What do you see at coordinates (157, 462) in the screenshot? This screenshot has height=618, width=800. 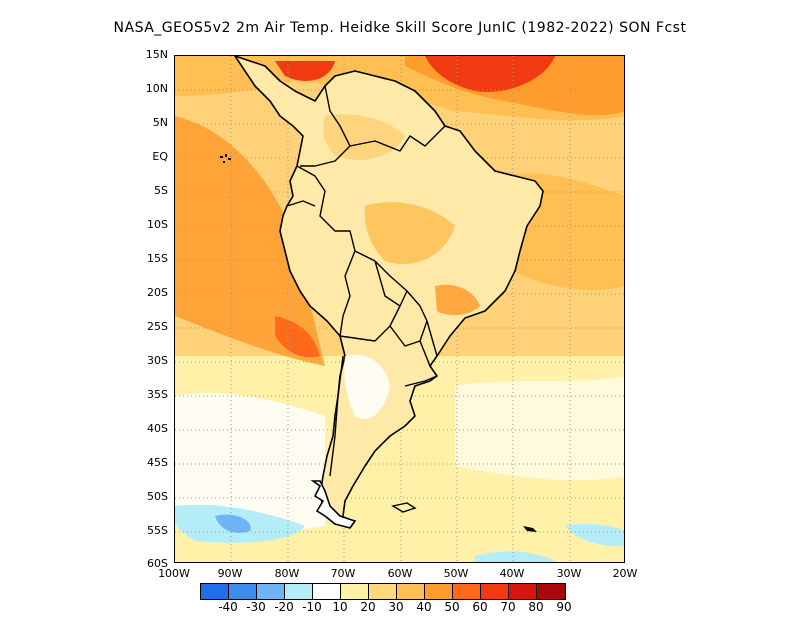 I see `lat-label: 45S` at bounding box center [157, 462].